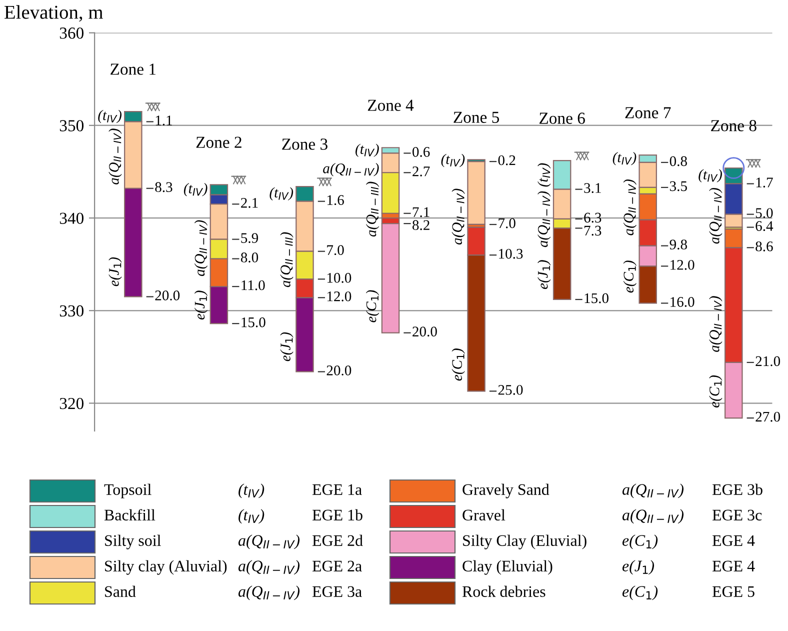  I want to click on text: e(J$_{1}$), so click(638, 567).